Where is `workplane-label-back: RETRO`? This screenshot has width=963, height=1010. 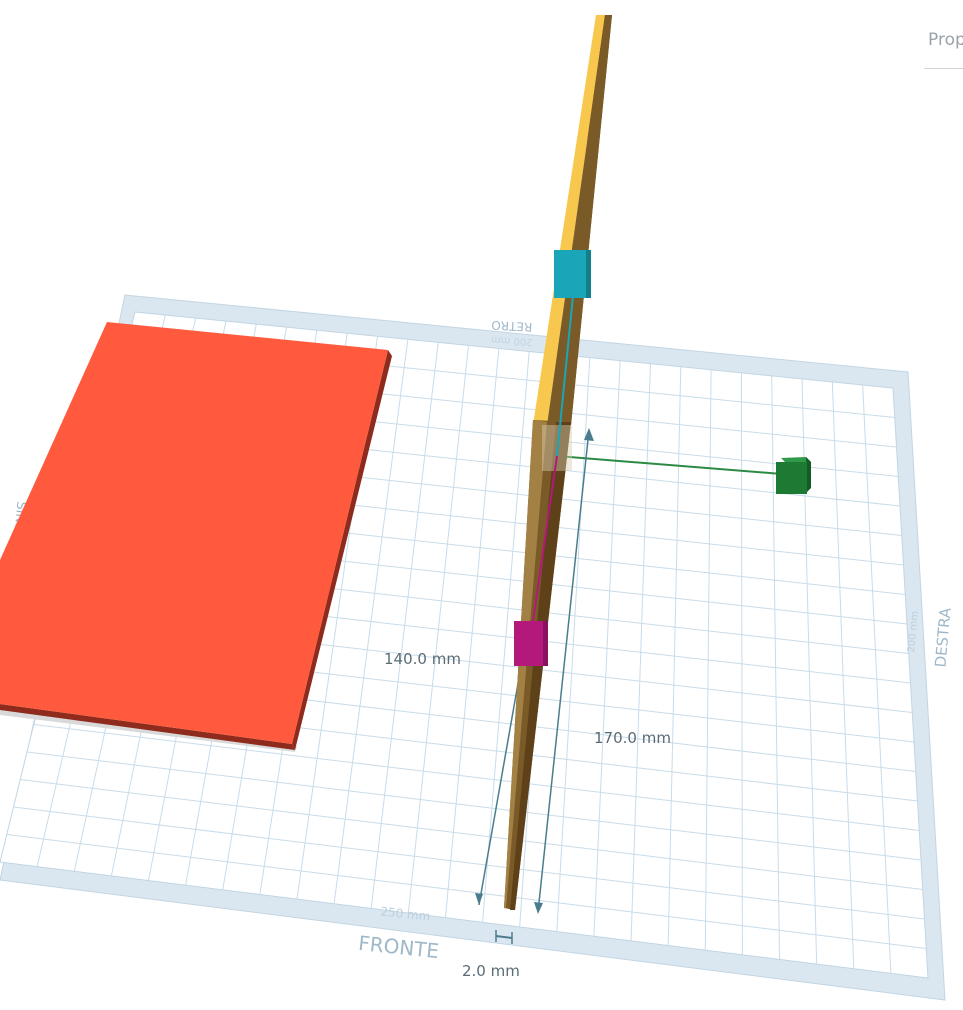
workplane-label-back: RETRO is located at coordinates (512, 326).